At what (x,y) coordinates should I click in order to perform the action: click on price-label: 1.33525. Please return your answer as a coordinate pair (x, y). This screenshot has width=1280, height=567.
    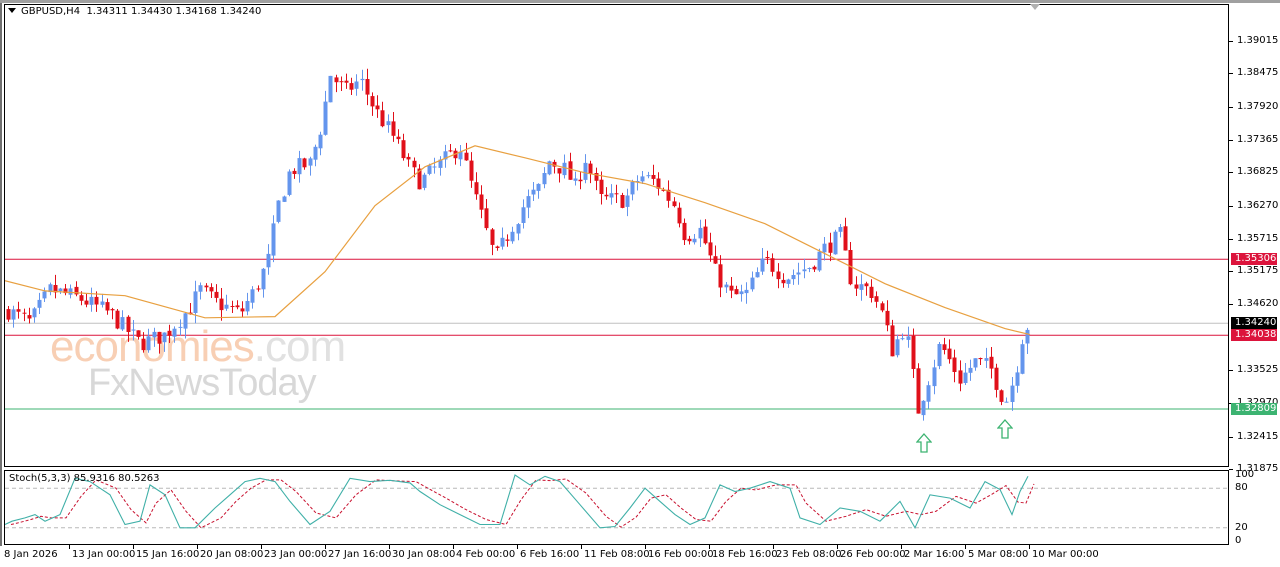
    Looking at the image, I should click on (1258, 370).